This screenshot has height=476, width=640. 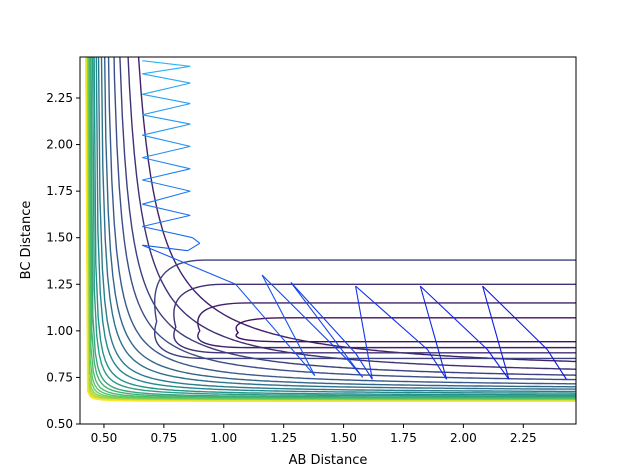 What do you see at coordinates (59, 284) in the screenshot?
I see `y-tick-label: 1.25` at bounding box center [59, 284].